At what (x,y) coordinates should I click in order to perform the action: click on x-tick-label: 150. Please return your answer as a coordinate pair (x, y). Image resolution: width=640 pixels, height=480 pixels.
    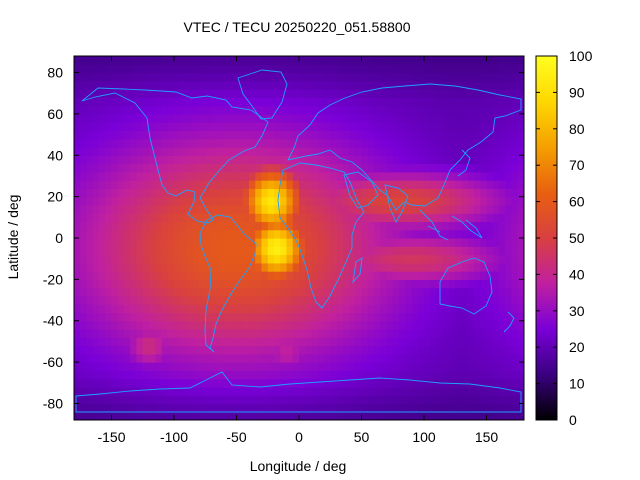
    Looking at the image, I should click on (487, 437).